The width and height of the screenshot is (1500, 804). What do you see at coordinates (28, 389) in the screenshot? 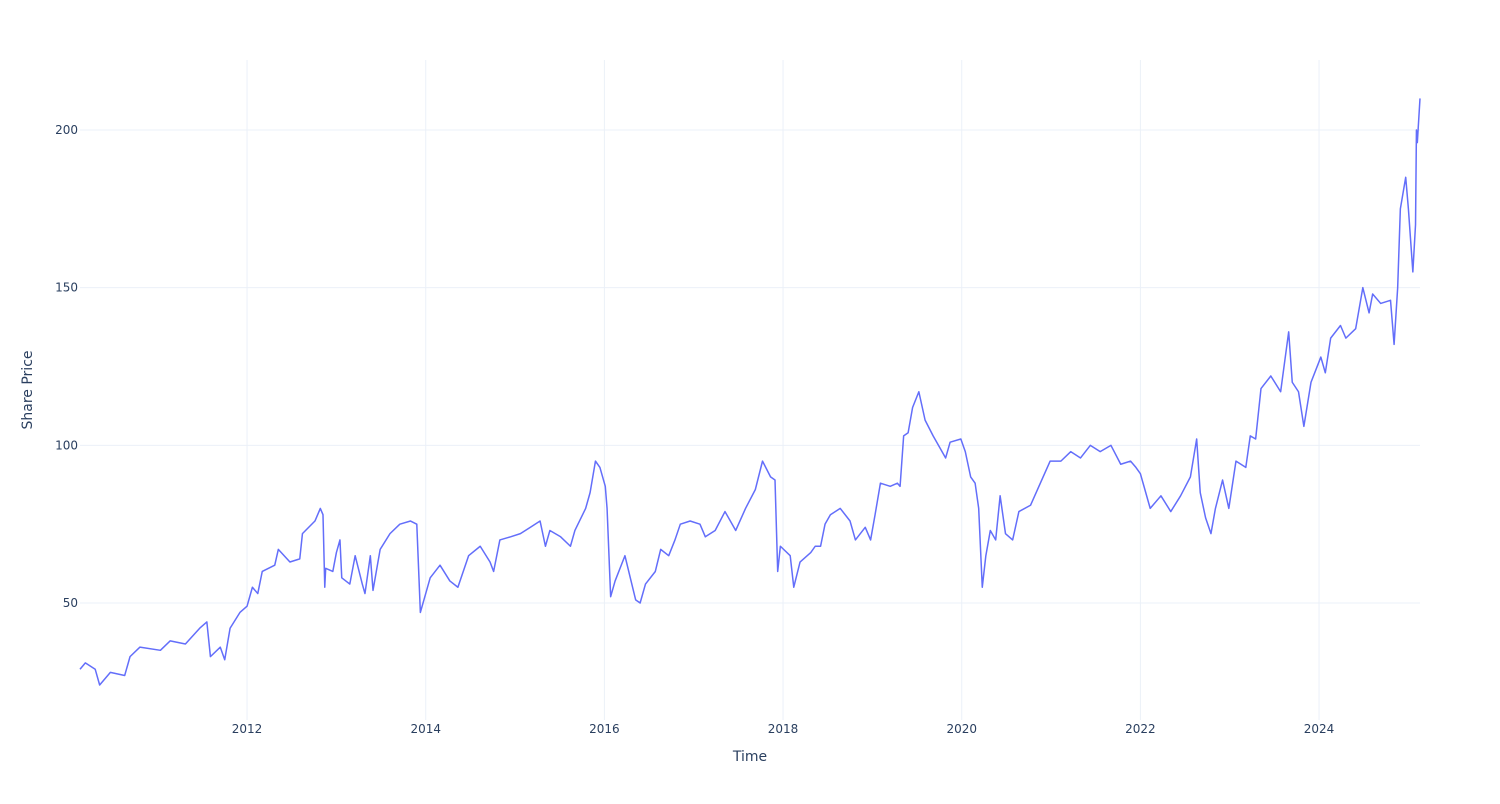
I see `y-axis-title: Share Price` at bounding box center [28, 389].